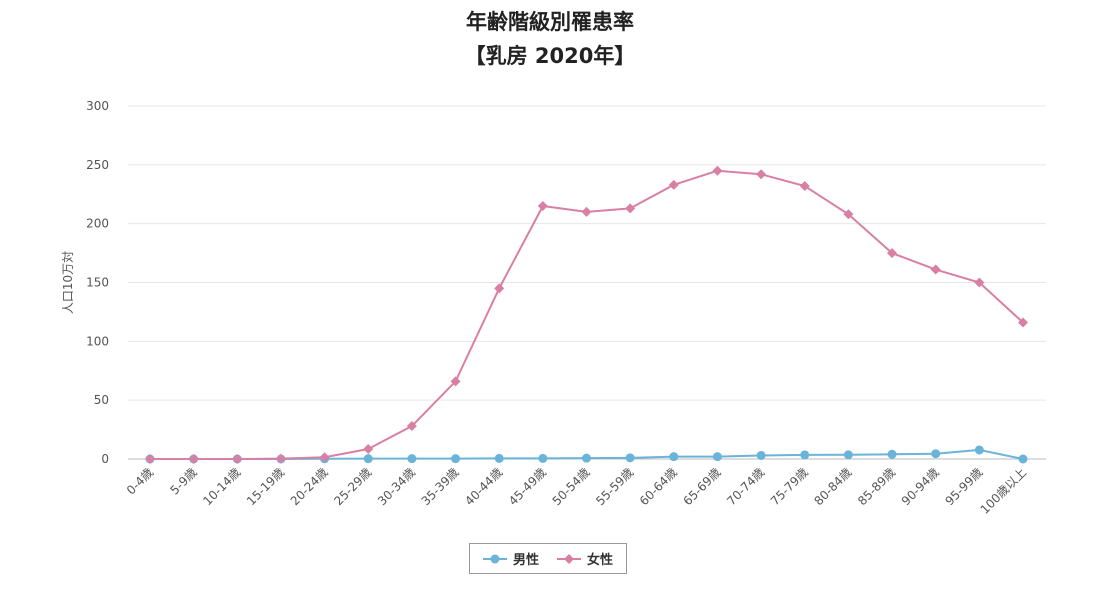  What do you see at coordinates (527, 486) in the screenshot?
I see `x-tick-label: 45-49歳` at bounding box center [527, 486].